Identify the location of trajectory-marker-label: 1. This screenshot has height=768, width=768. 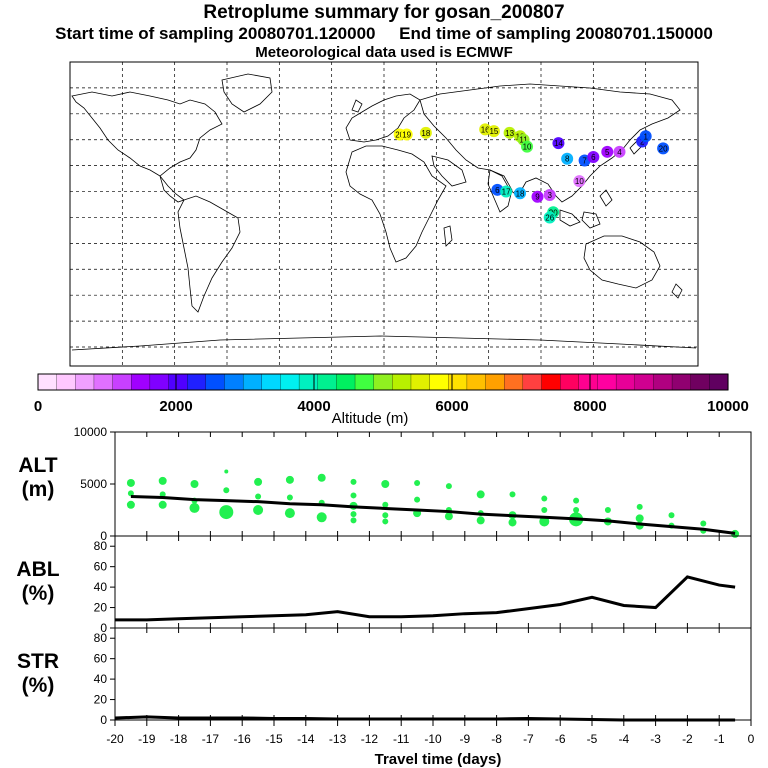
(645, 136).